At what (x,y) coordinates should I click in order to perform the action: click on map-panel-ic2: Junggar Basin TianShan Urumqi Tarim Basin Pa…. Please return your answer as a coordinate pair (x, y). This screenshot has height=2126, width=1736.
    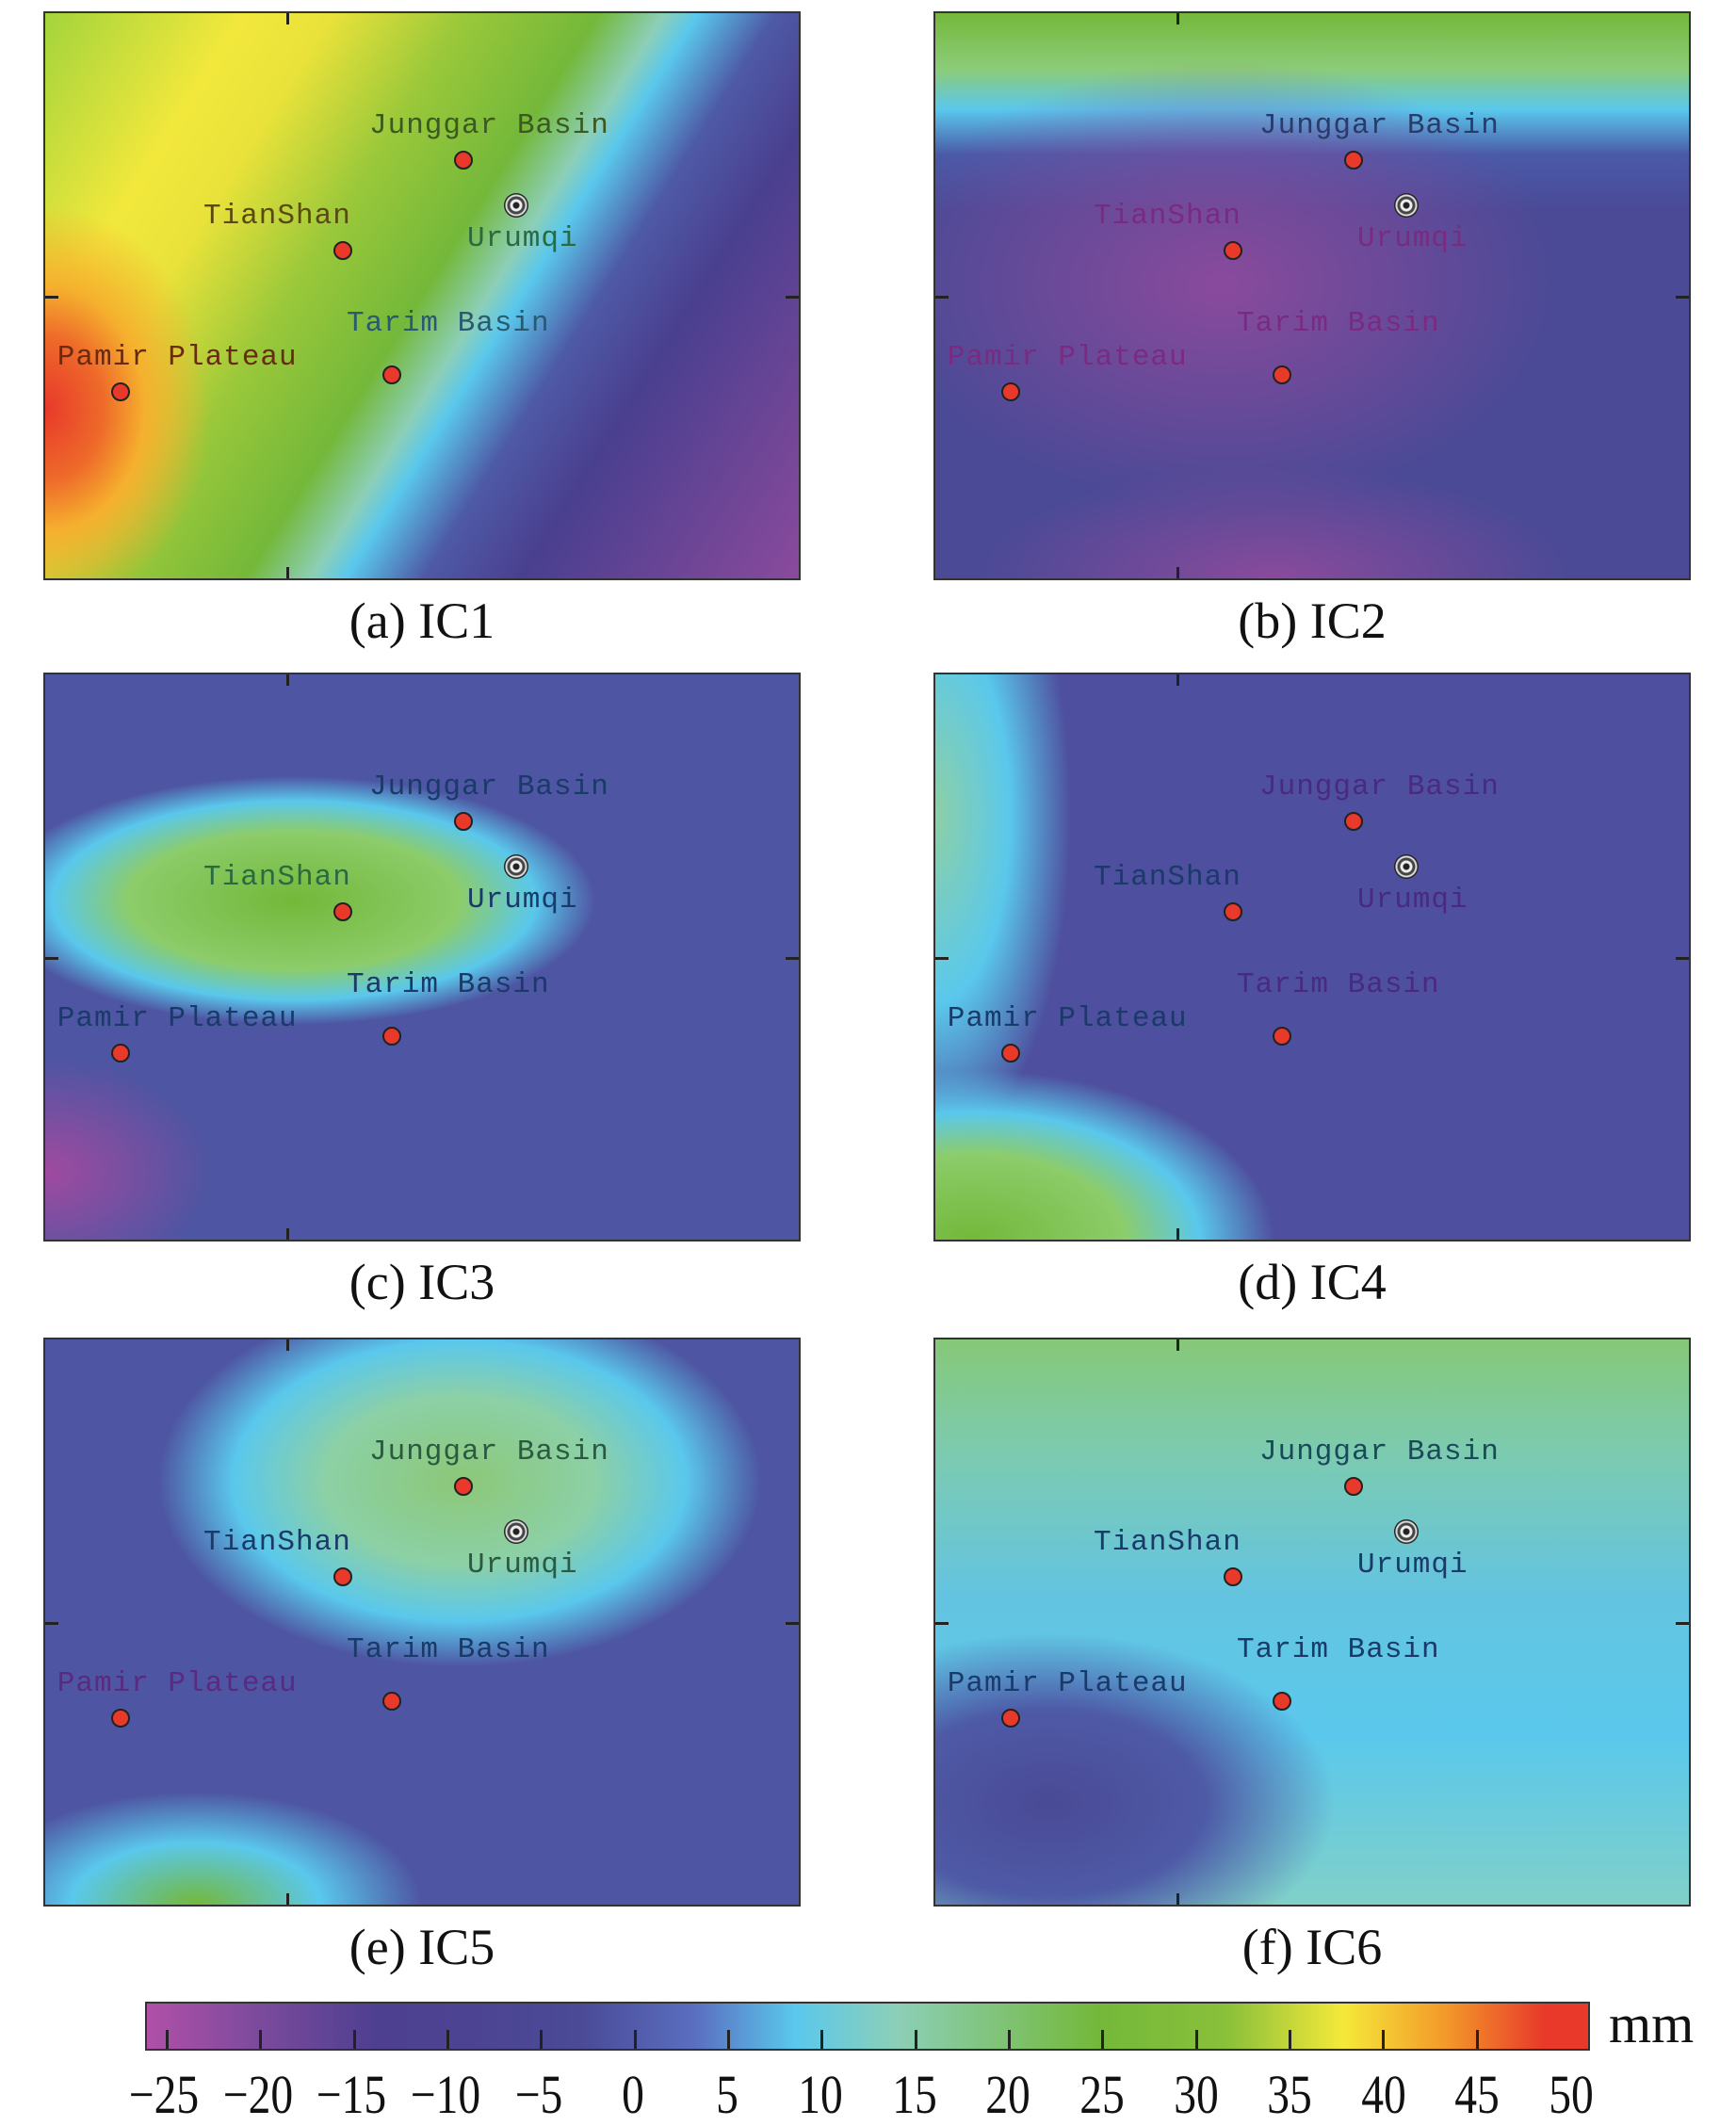
    Looking at the image, I should click on (1312, 295).